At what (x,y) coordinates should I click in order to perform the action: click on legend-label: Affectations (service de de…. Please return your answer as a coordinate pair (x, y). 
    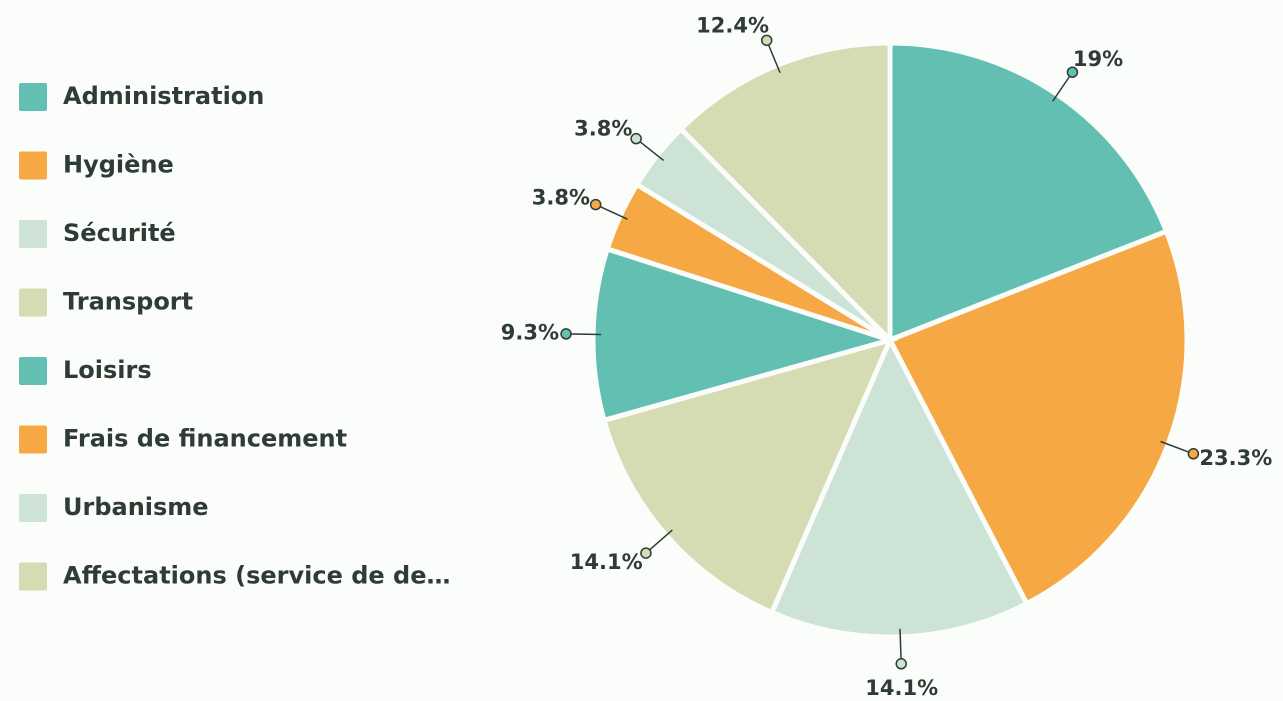
    Looking at the image, I should click on (256, 576).